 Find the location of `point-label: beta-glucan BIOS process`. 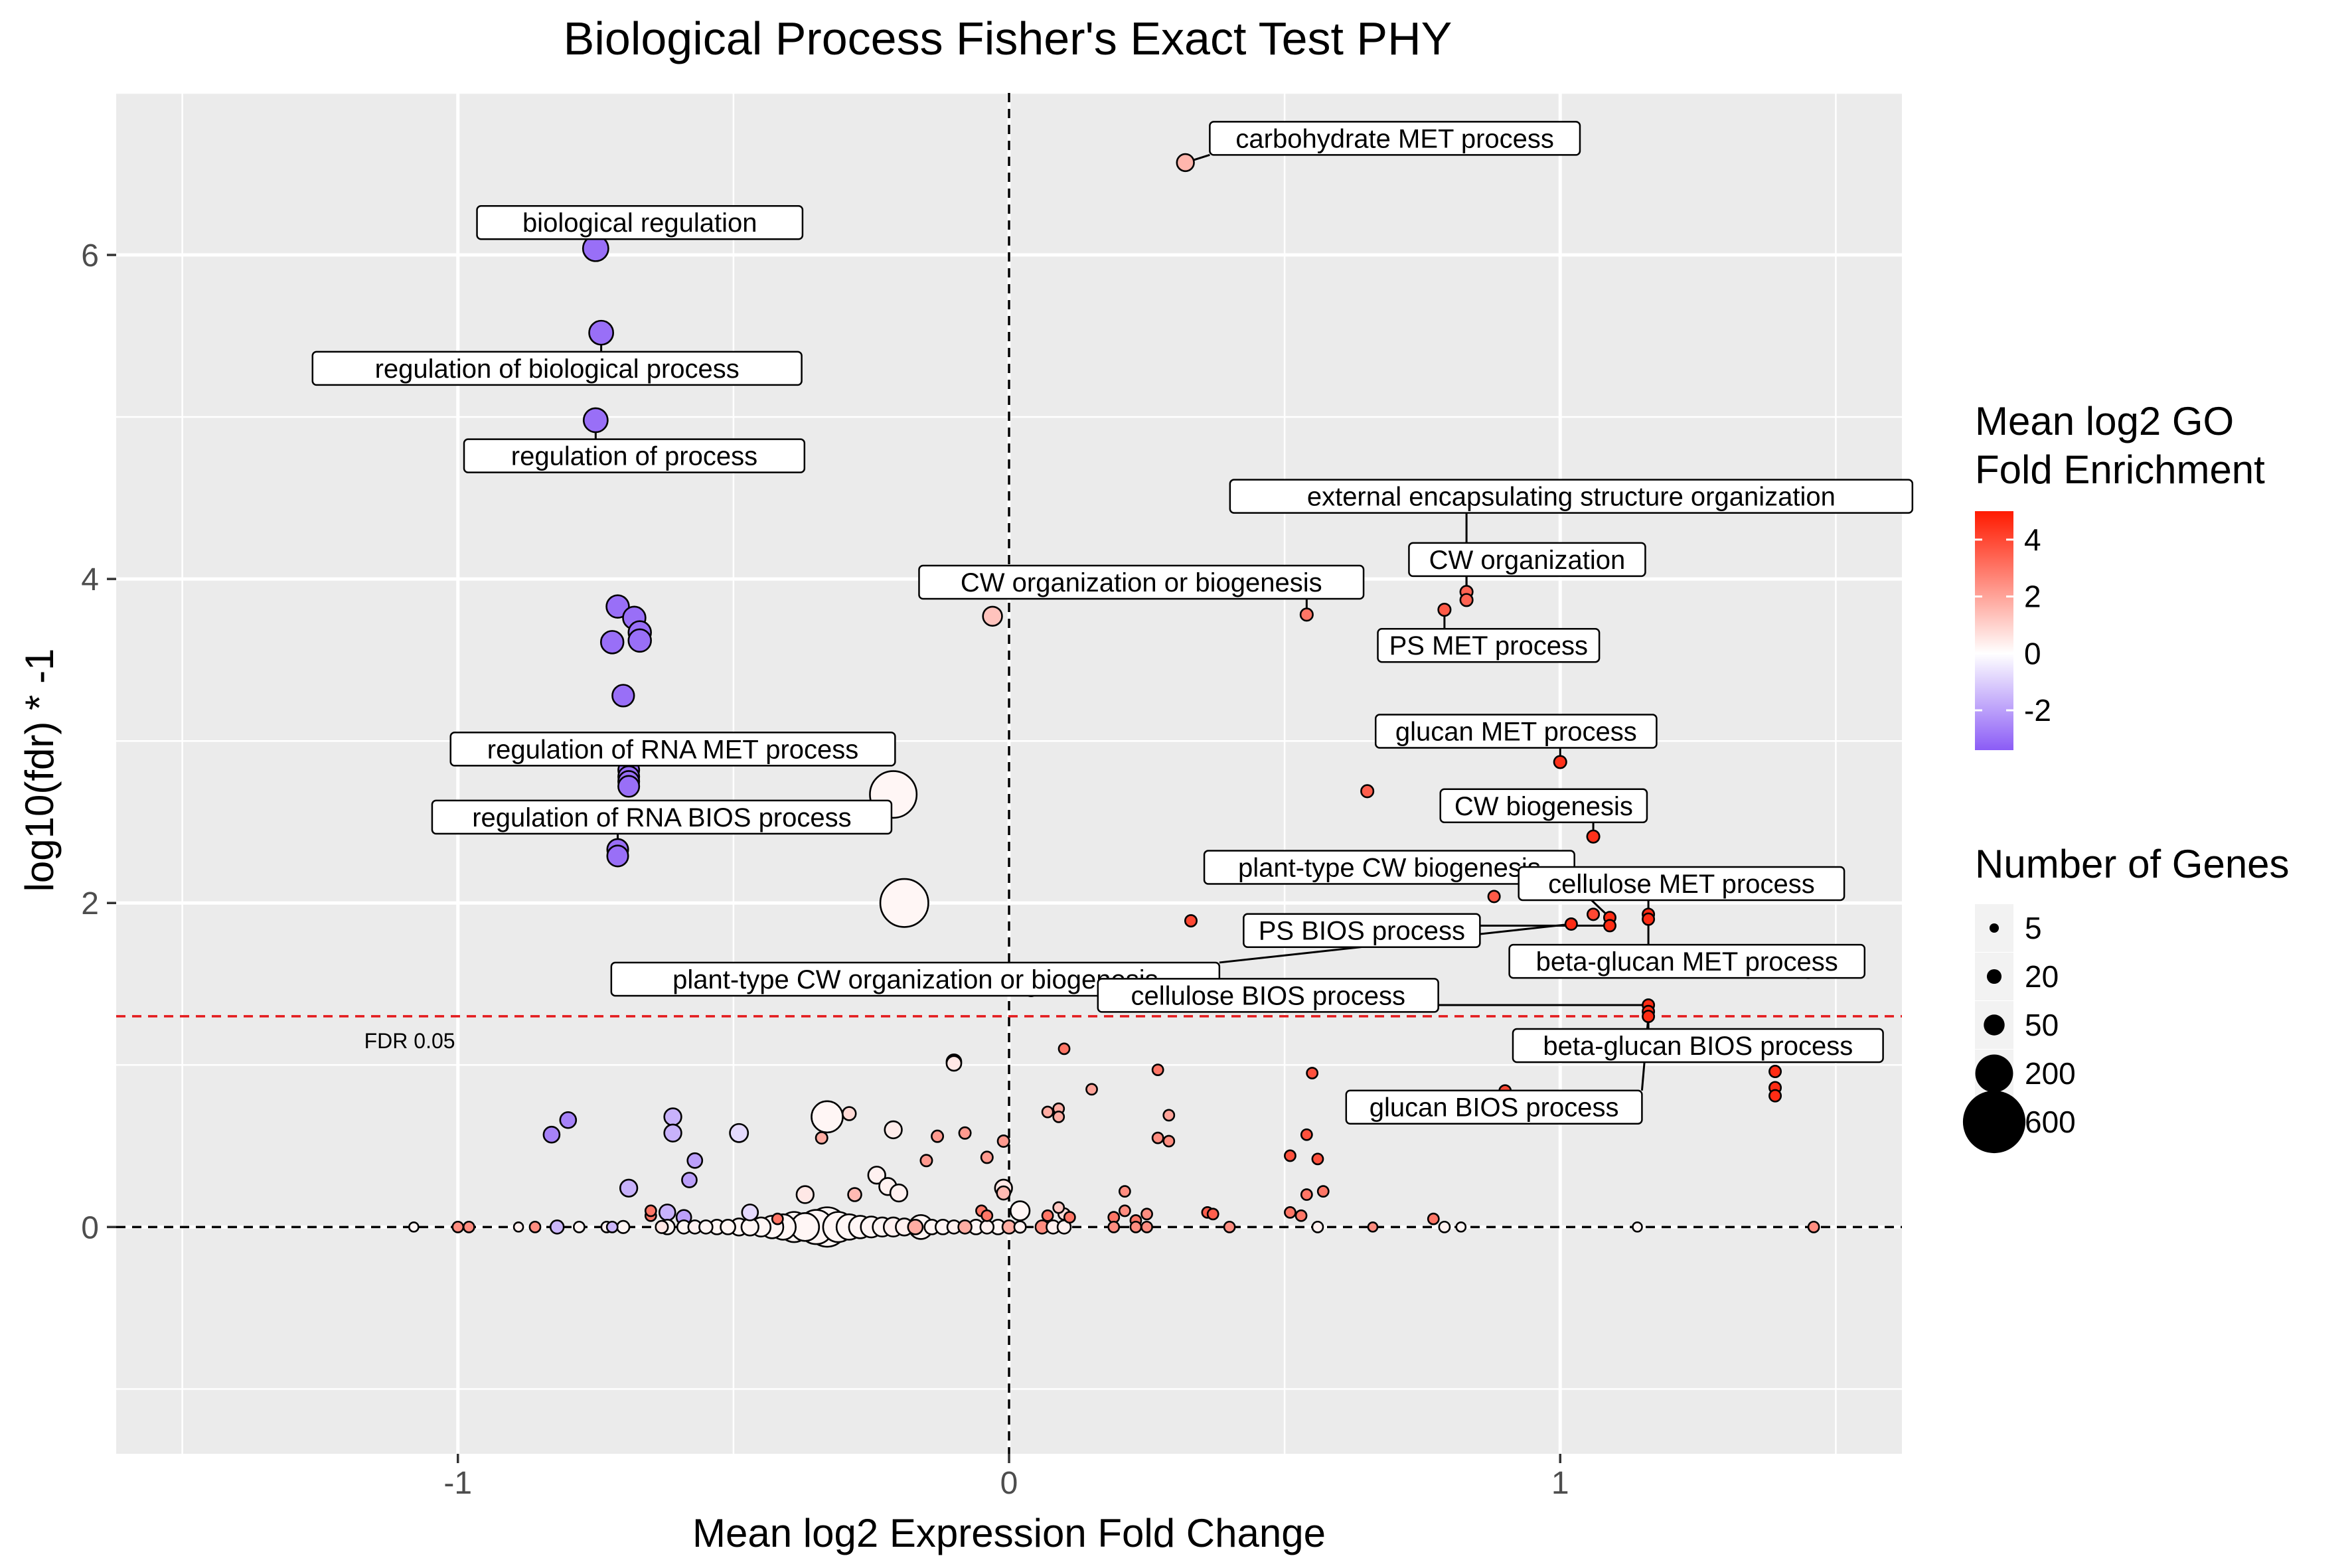

point-label: beta-glucan BIOS process is located at coordinates (1698, 1047).